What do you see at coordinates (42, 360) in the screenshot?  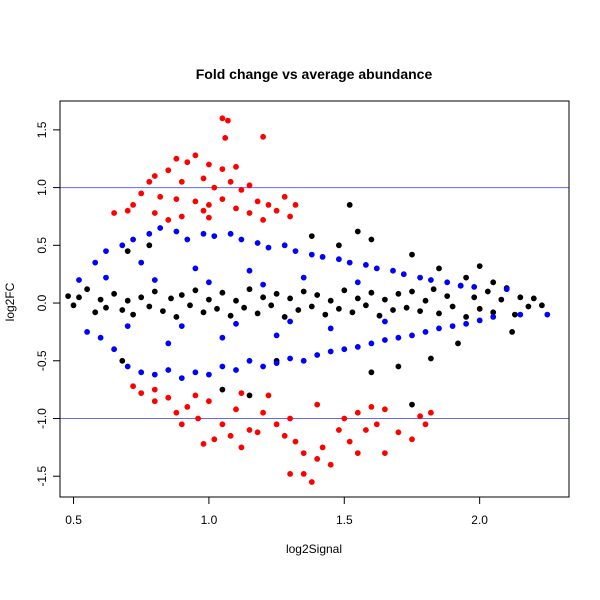 I see `y-tick-label: -0.5` at bounding box center [42, 360].